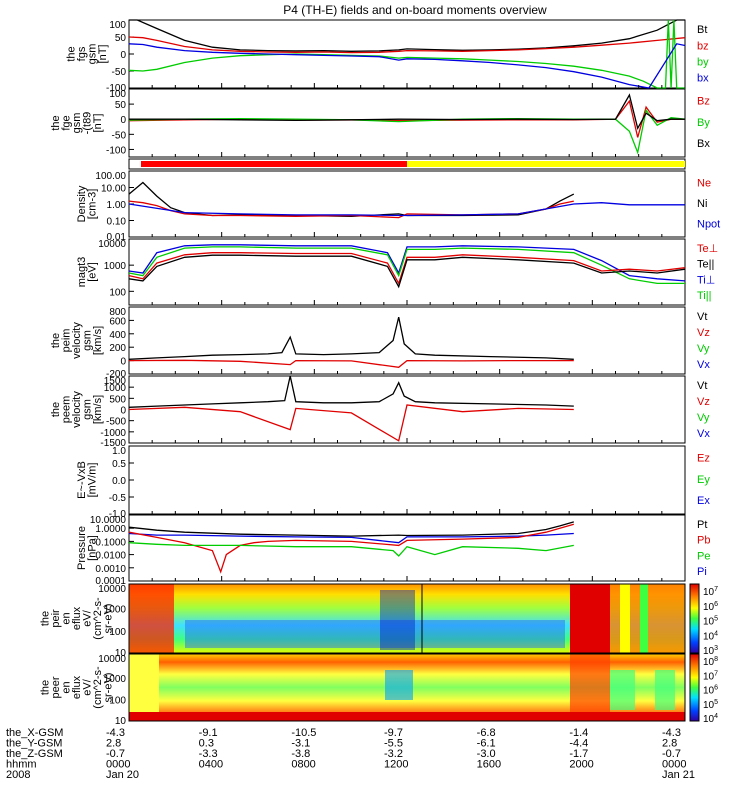 This screenshot has height=800, width=750. I want to click on legend-entry: Vt, so click(702, 317).